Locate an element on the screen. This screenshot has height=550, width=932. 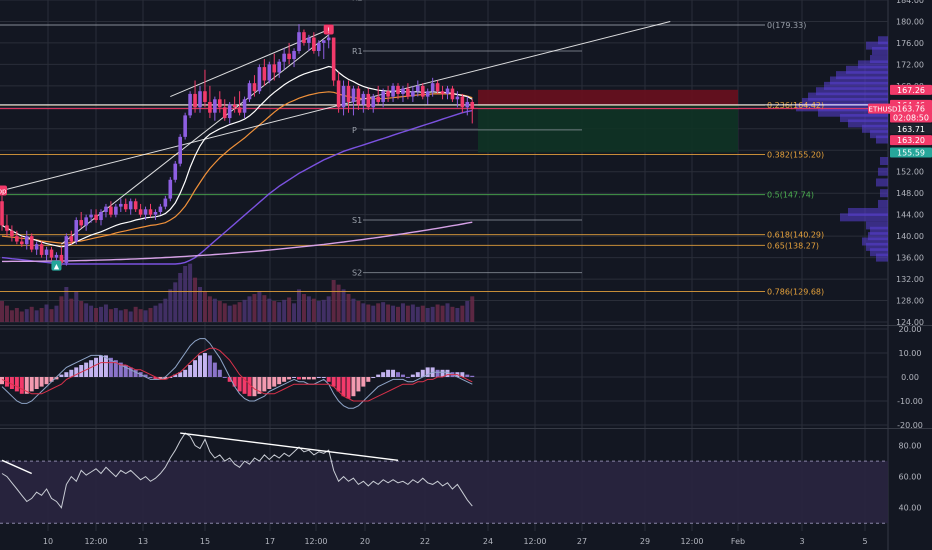
y-tick-label: -10.00 is located at coordinates (910, 401).